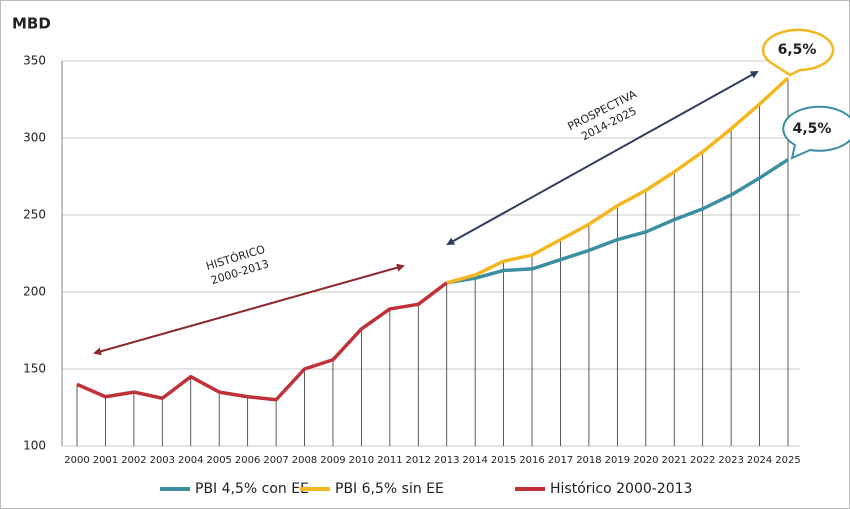 The image size is (850, 509). What do you see at coordinates (162, 460) in the screenshot?
I see `x-tick-label: 2003` at bounding box center [162, 460].